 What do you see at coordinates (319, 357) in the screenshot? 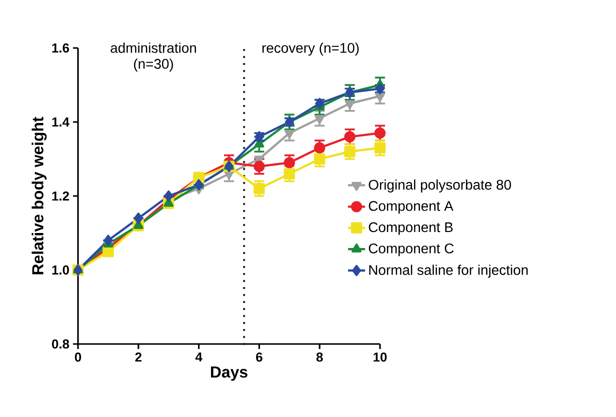
I see `x-tick-label: 8` at bounding box center [319, 357].